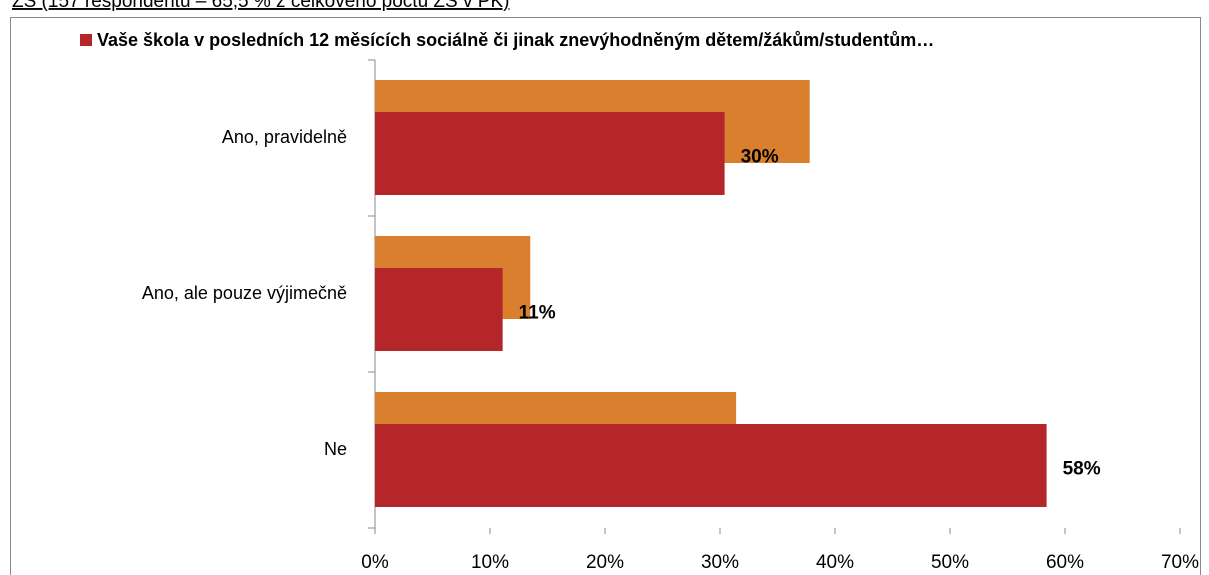 The height and width of the screenshot is (575, 1209). What do you see at coordinates (1065, 562) in the screenshot?
I see `x-tick-label: 60%` at bounding box center [1065, 562].